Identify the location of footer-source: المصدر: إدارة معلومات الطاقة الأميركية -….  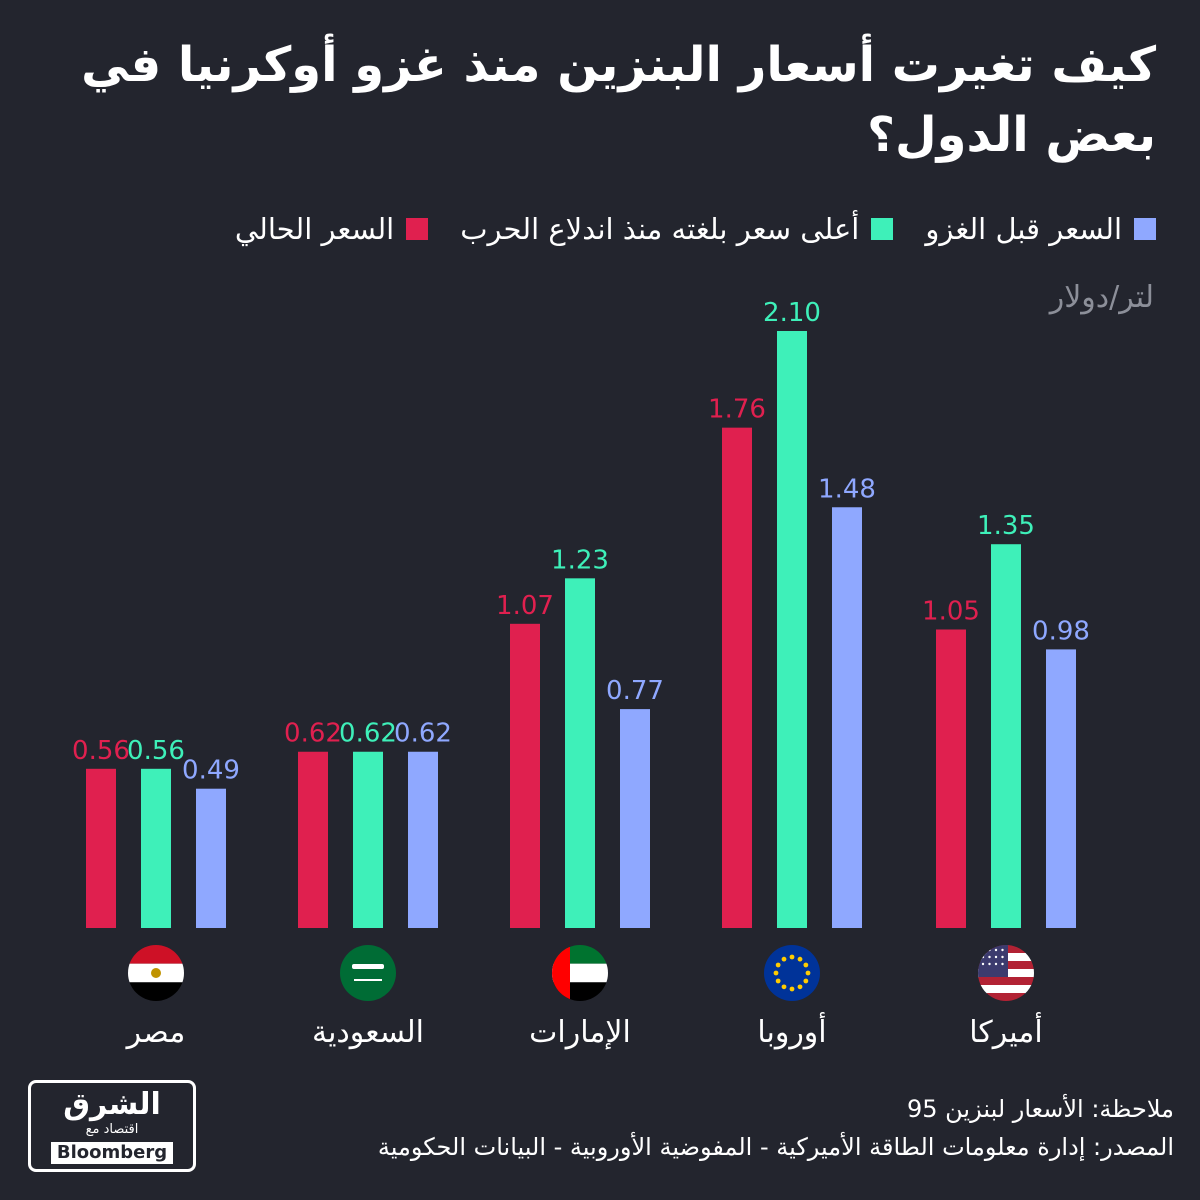
(775, 1147).